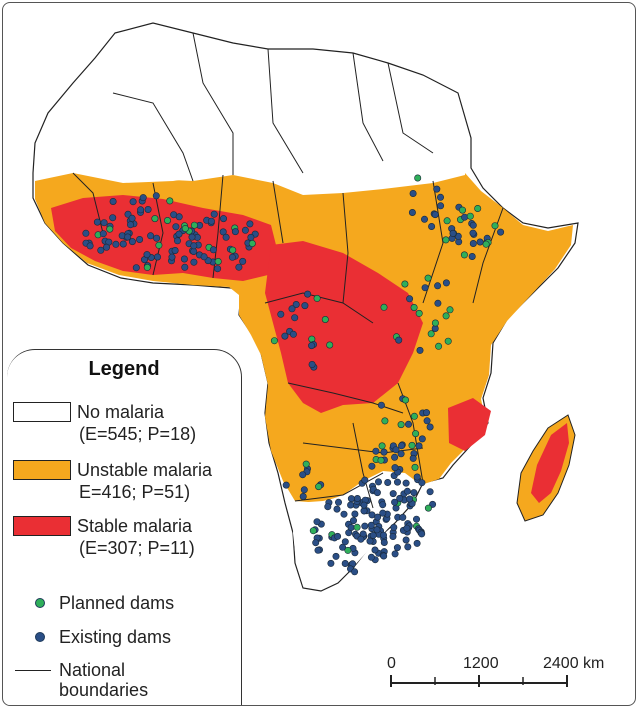 The width and height of the screenshot is (640, 708). I want to click on scale-label-2400: 2400 km, so click(574, 663).